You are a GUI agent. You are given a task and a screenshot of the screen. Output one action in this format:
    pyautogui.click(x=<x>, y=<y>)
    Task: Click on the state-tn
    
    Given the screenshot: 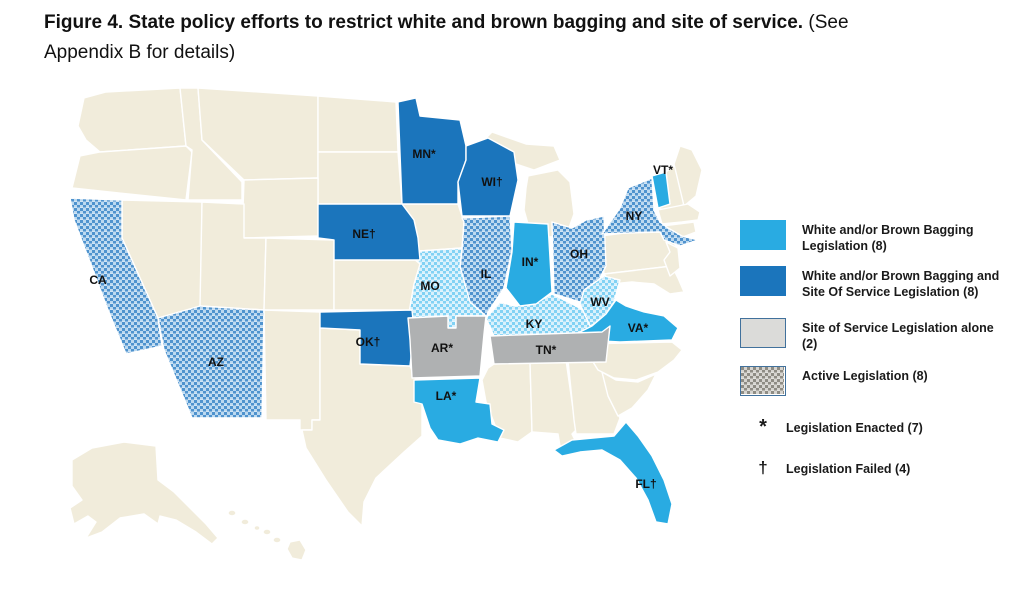 What is the action you would take?
    pyautogui.click(x=550, y=345)
    